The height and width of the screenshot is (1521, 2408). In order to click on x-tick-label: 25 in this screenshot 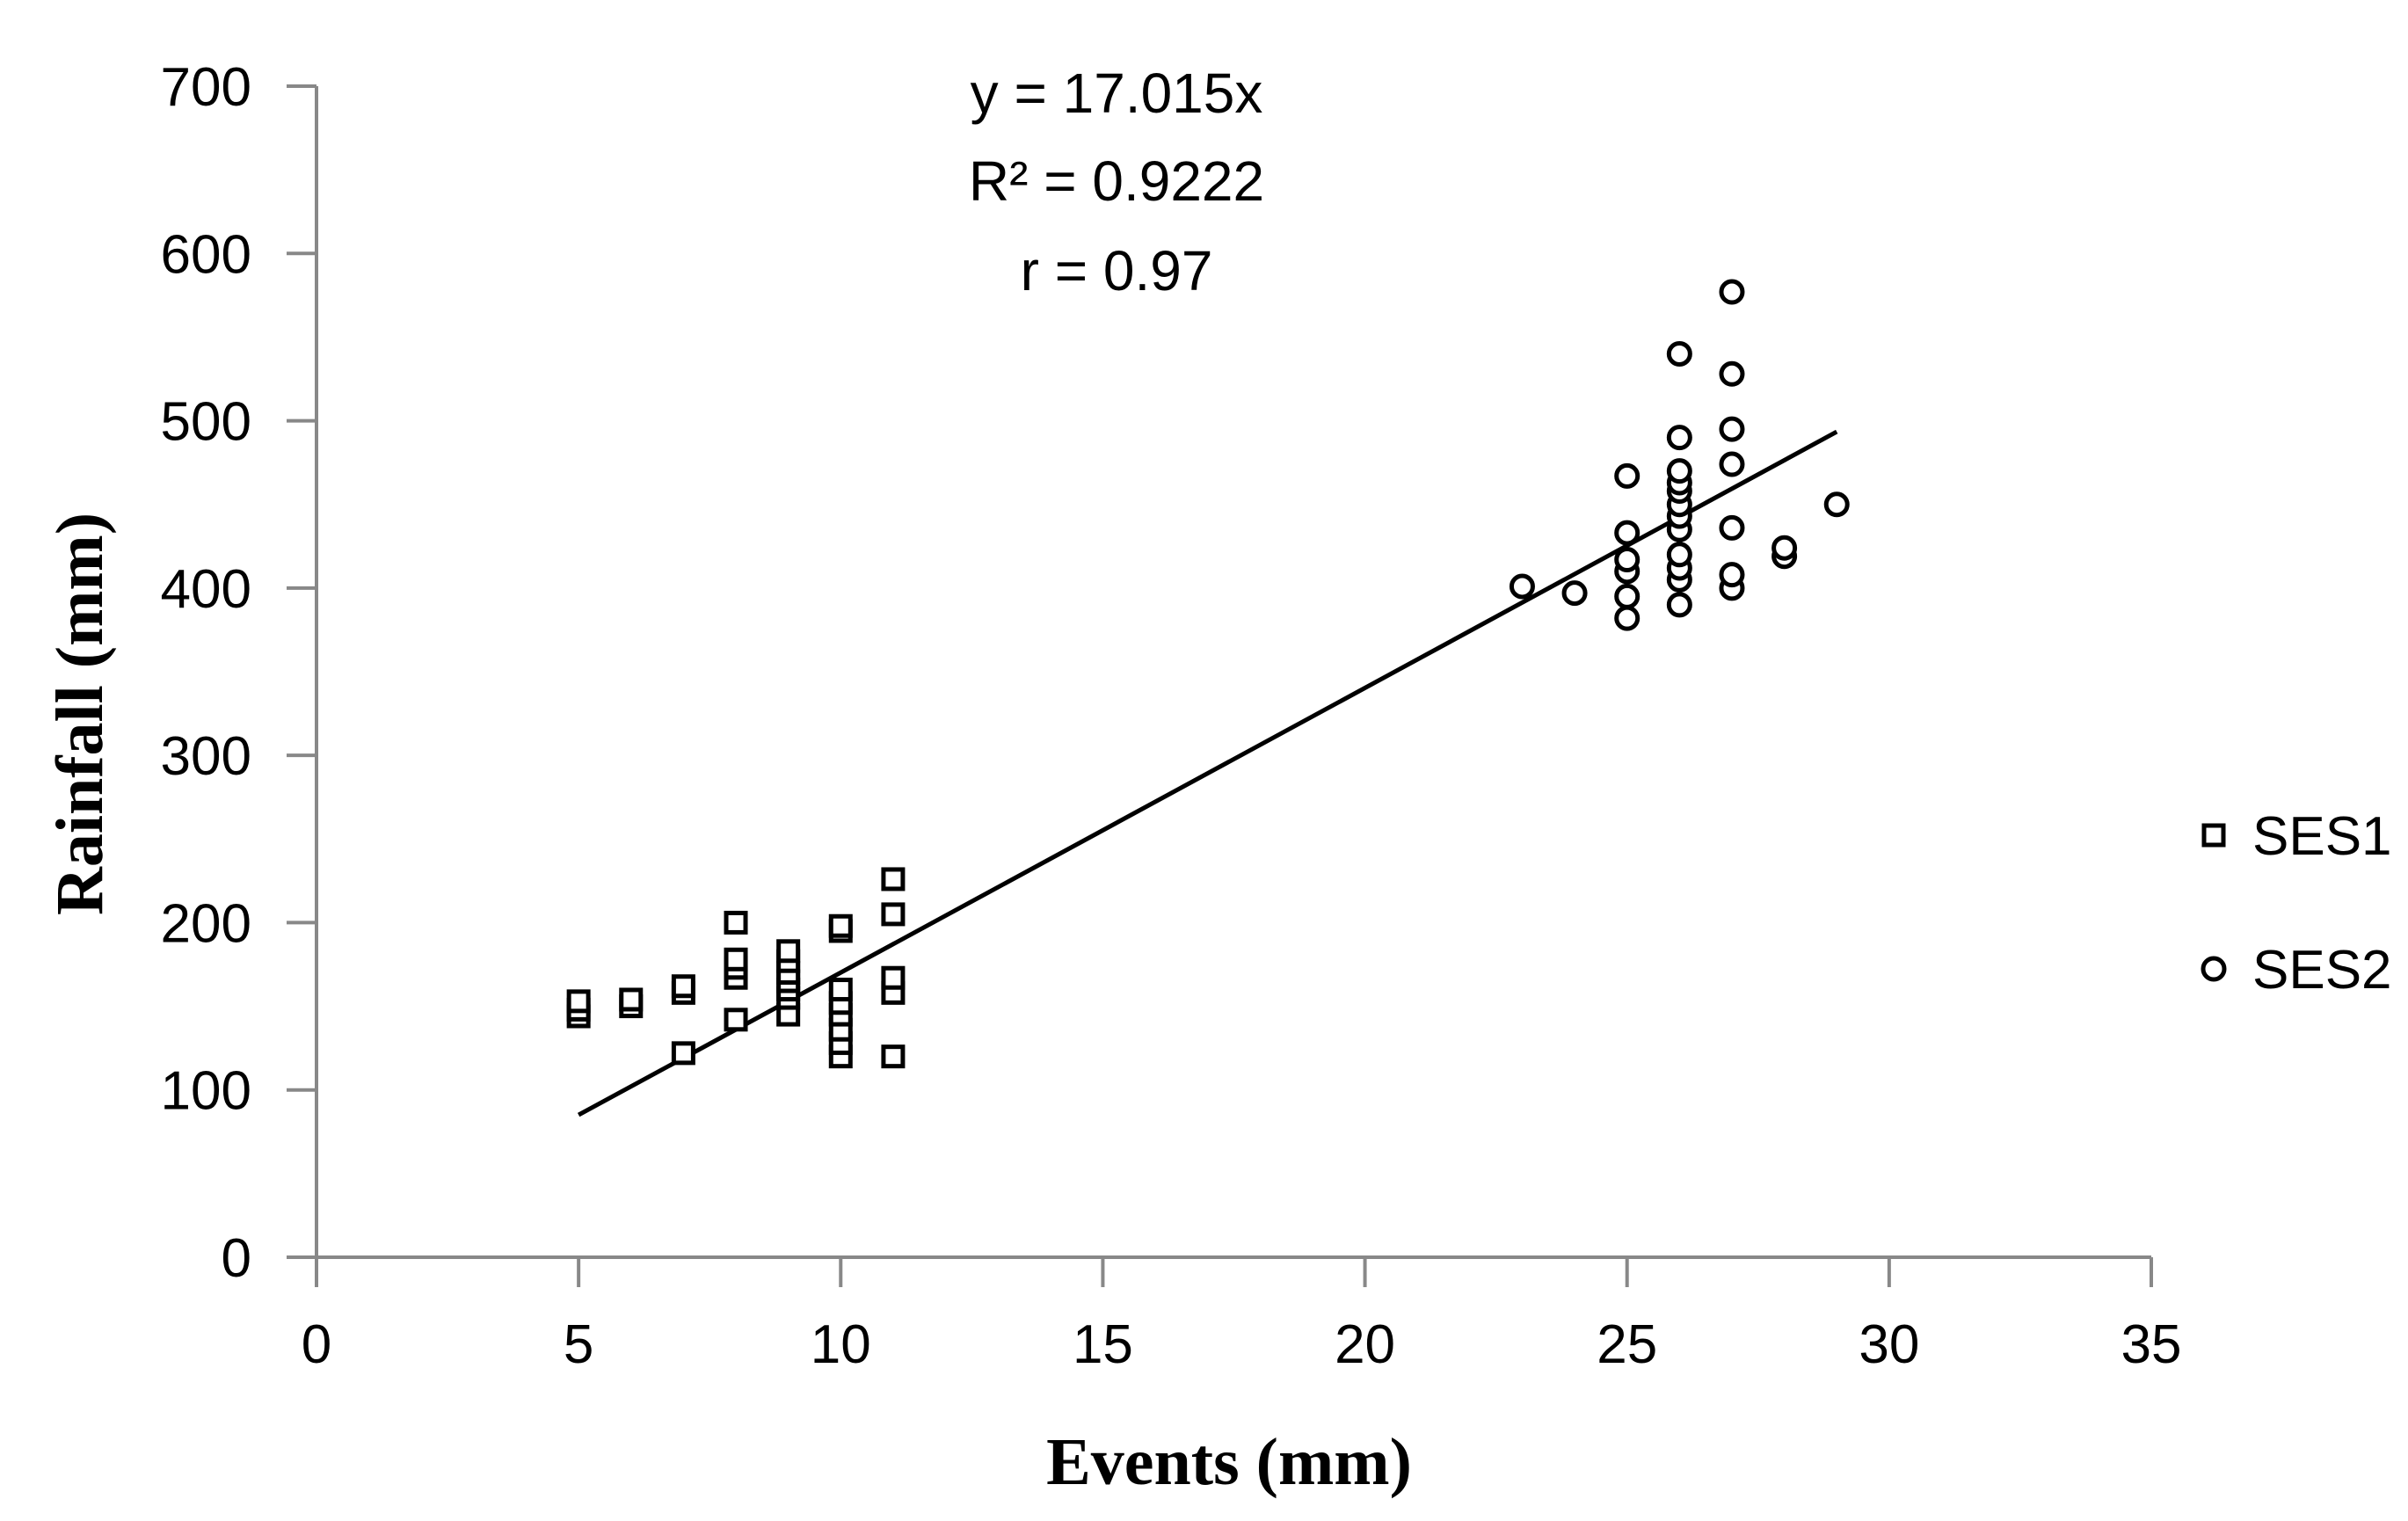, I will do `click(1627, 1345)`.